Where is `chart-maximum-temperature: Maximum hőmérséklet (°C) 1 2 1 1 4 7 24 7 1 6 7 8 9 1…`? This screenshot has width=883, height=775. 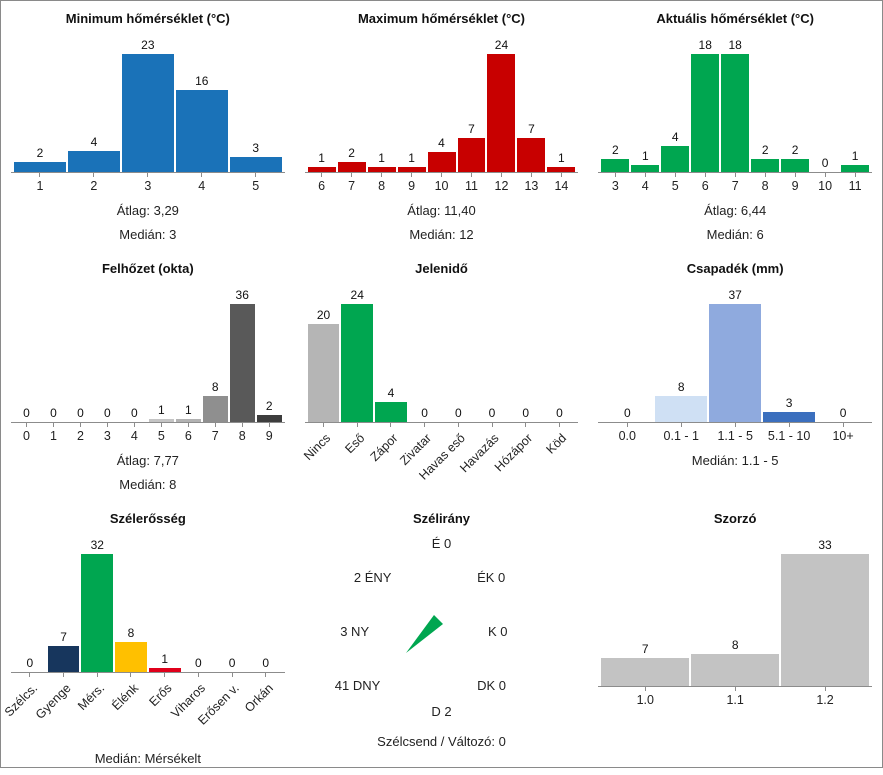
chart-maximum-temperature: Maximum hőmérséklet (°C) 1 2 1 1 4 7 24 7 1 6 7 8 9 1… is located at coordinates (442, 126).